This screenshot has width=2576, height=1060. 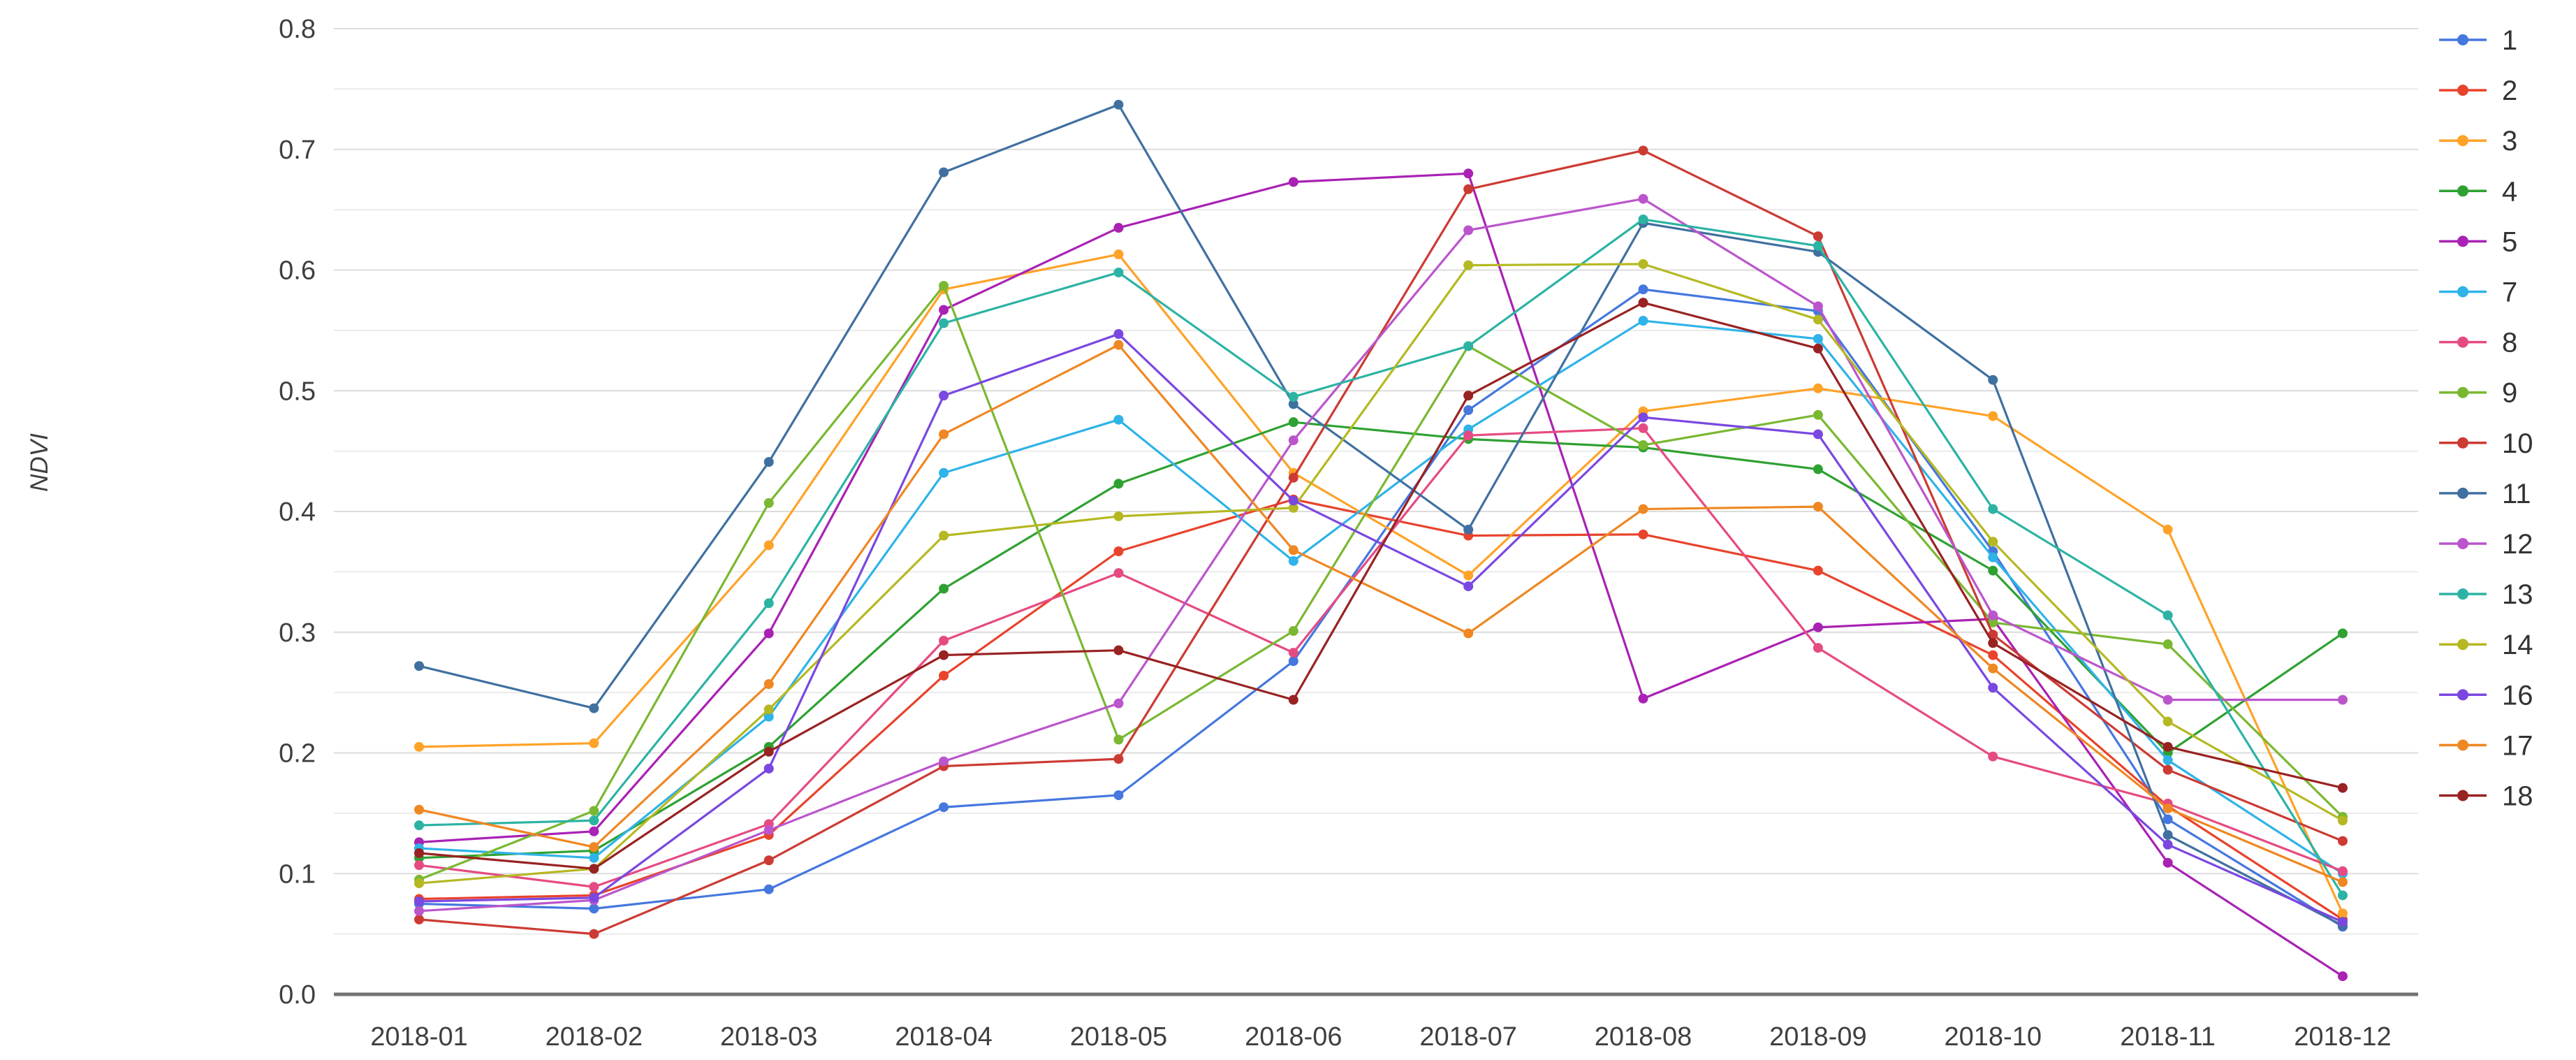 What do you see at coordinates (2486, 443) in the screenshot?
I see `legend-item-10: 10` at bounding box center [2486, 443].